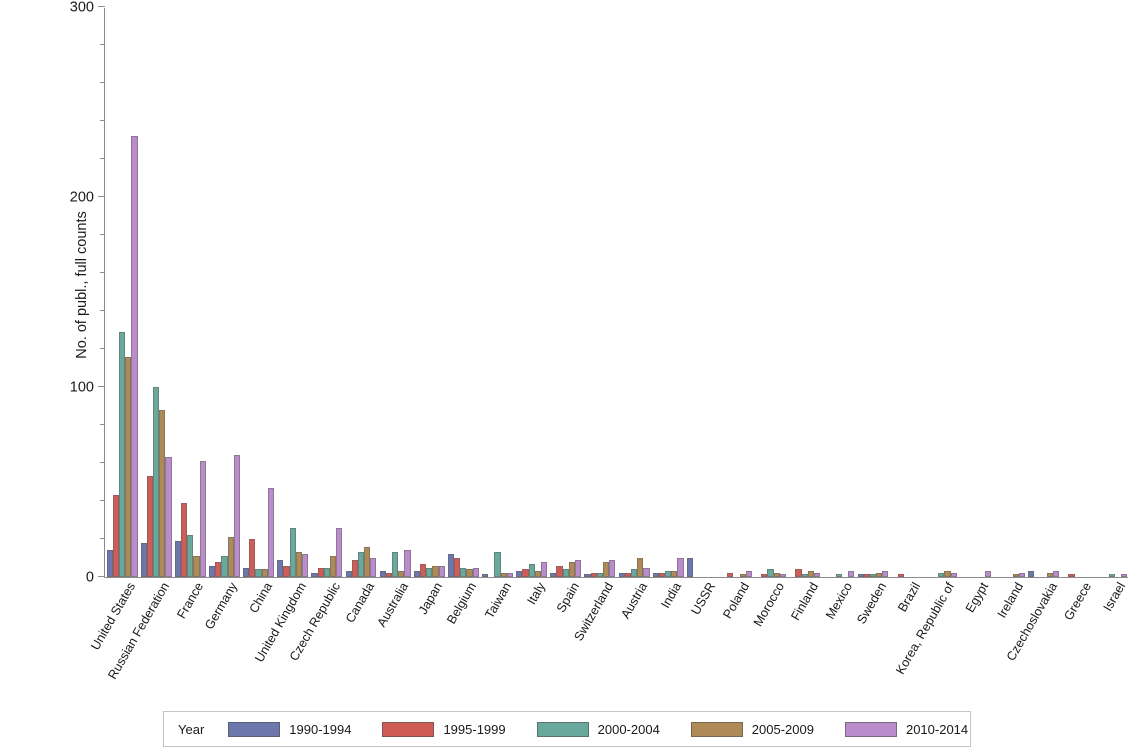 This screenshot has height=756, width=1134. Describe the element at coordinates (289, 729) in the screenshot. I see `legend-item: 1990-1994` at that location.